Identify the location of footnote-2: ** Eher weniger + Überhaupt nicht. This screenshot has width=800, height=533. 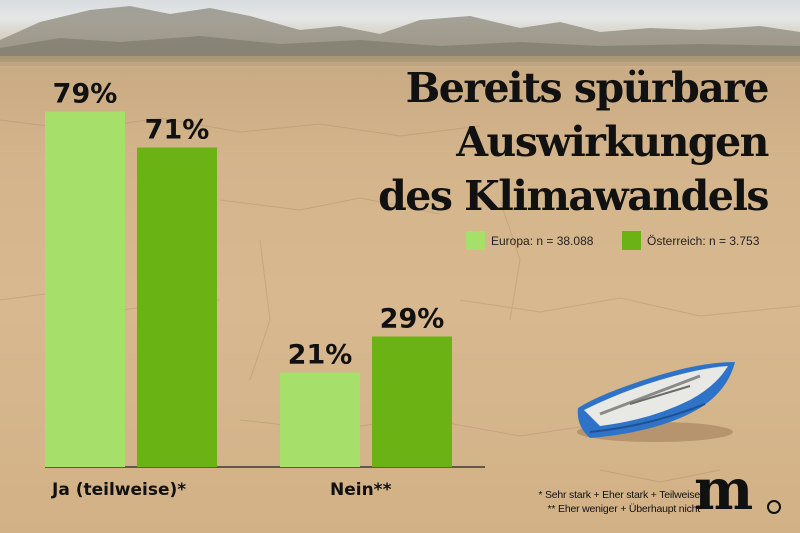
(624, 509).